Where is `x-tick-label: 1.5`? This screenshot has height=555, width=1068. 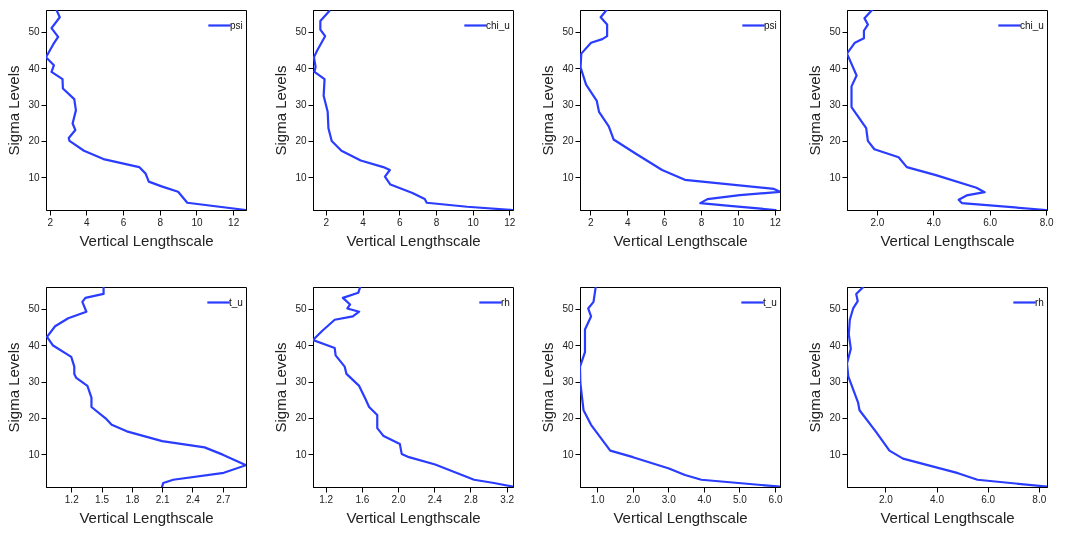
x-tick-label: 1.5 is located at coordinates (102, 499).